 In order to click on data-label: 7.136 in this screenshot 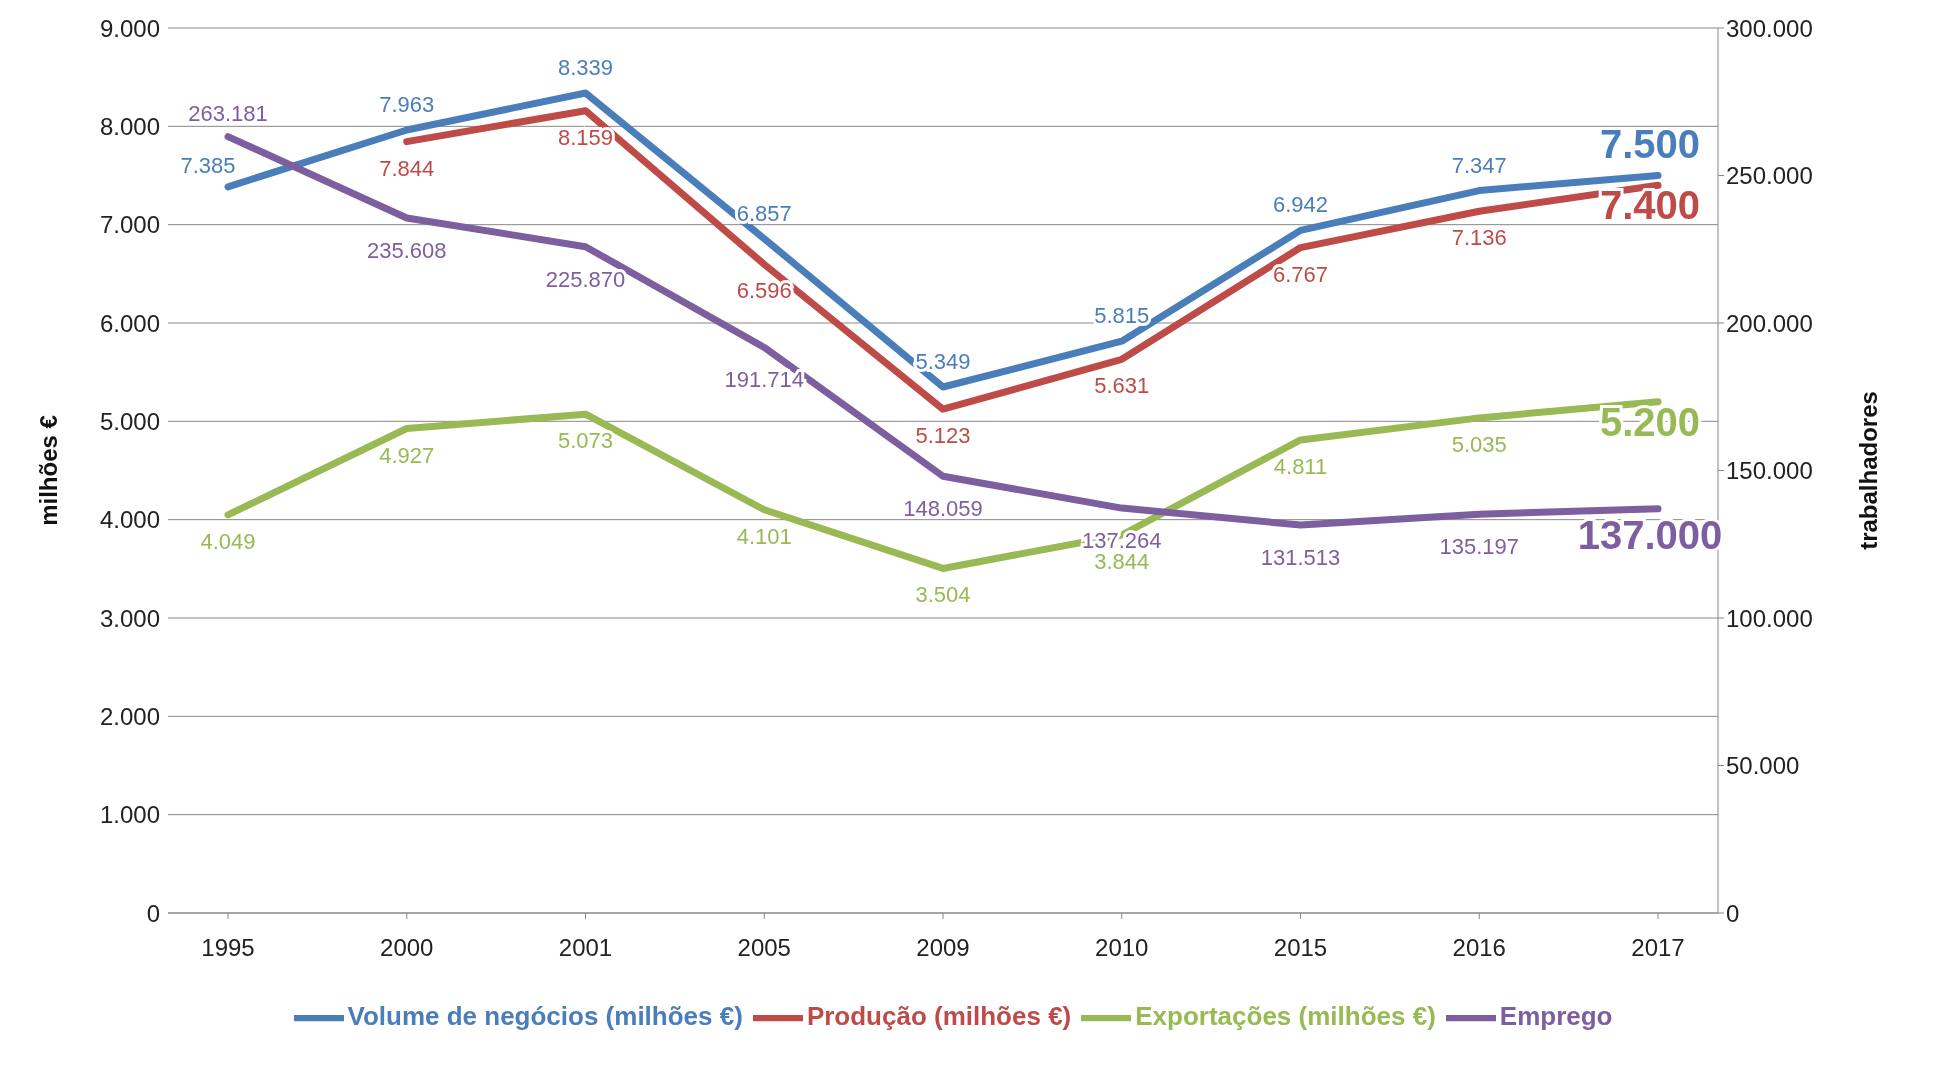, I will do `click(1479, 238)`.